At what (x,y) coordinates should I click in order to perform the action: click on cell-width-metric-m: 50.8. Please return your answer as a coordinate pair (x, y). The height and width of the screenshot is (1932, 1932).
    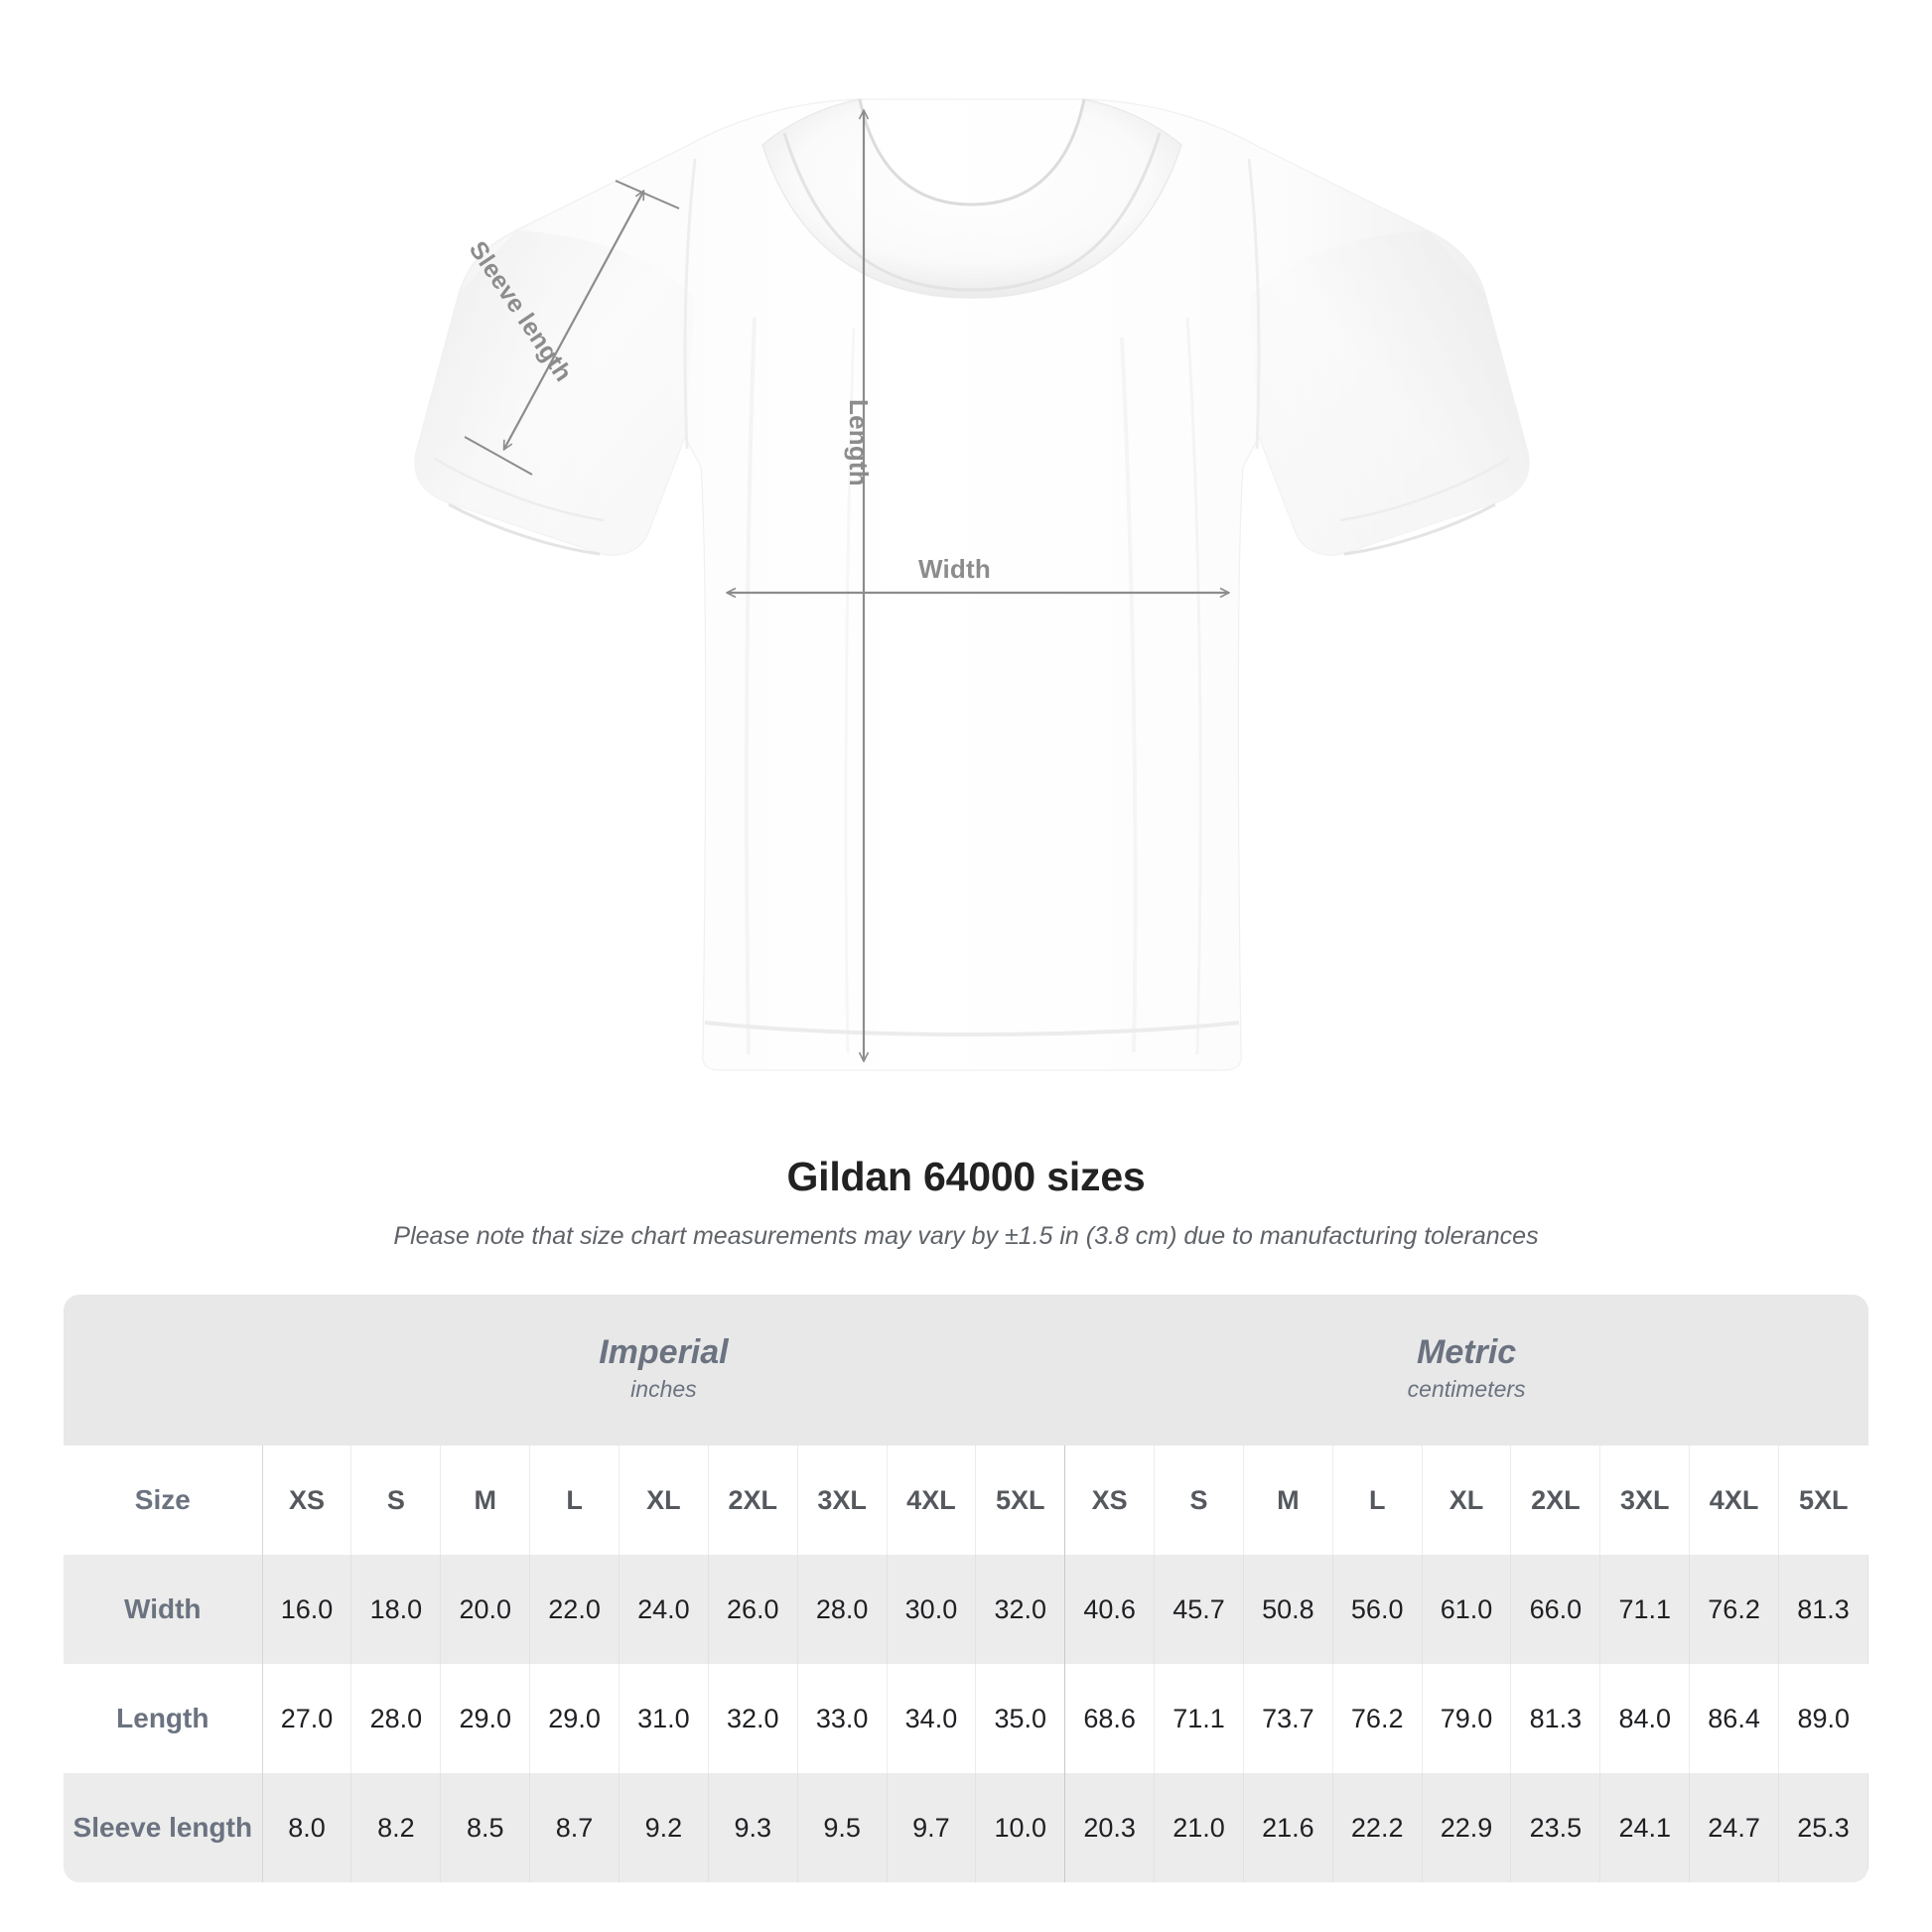
    Looking at the image, I should click on (1288, 1610).